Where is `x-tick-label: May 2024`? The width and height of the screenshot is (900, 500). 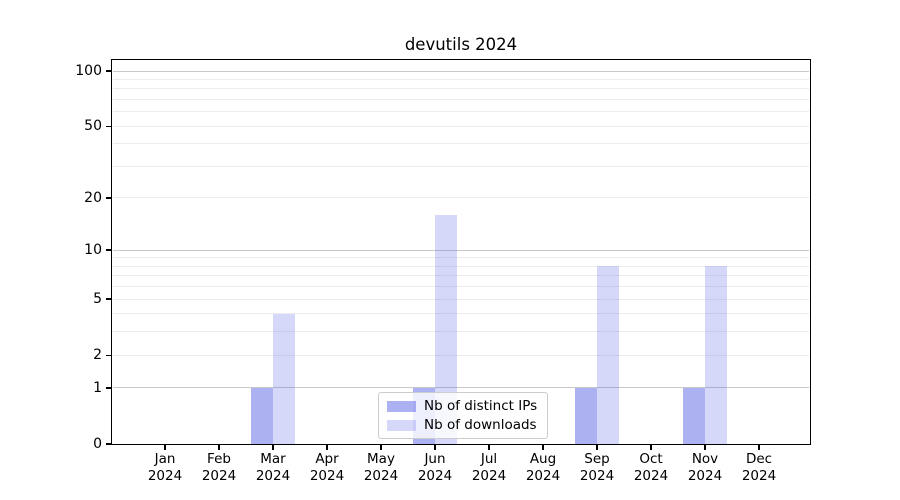
x-tick-label: May 2024 is located at coordinates (381, 467).